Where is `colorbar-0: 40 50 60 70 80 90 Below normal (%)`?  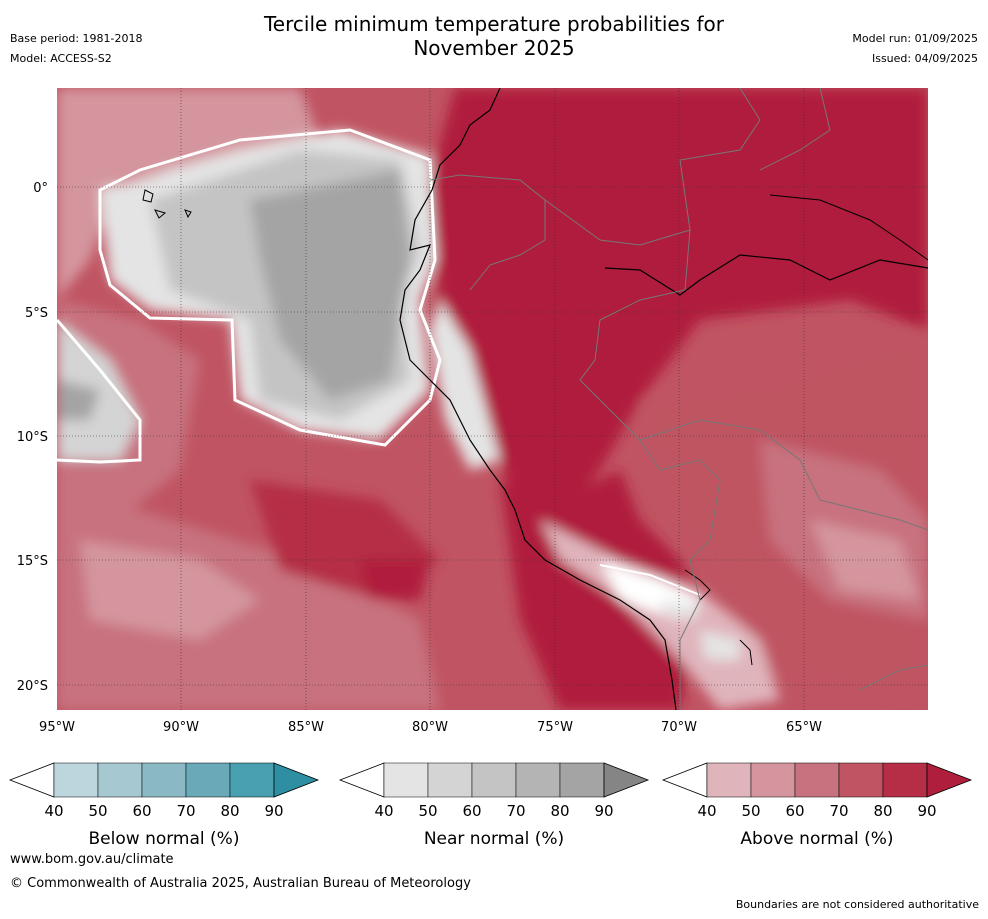
colorbar-0: 40 50 60 70 80 90 Below normal (%) is located at coordinates (164, 805).